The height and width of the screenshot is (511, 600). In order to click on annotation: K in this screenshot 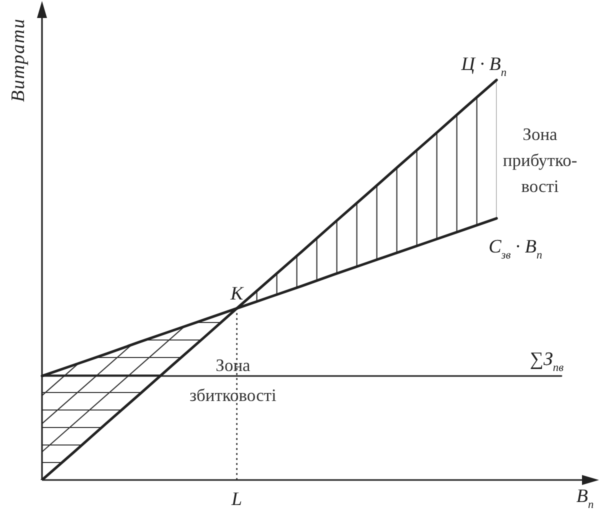, I will do `click(236, 293)`.